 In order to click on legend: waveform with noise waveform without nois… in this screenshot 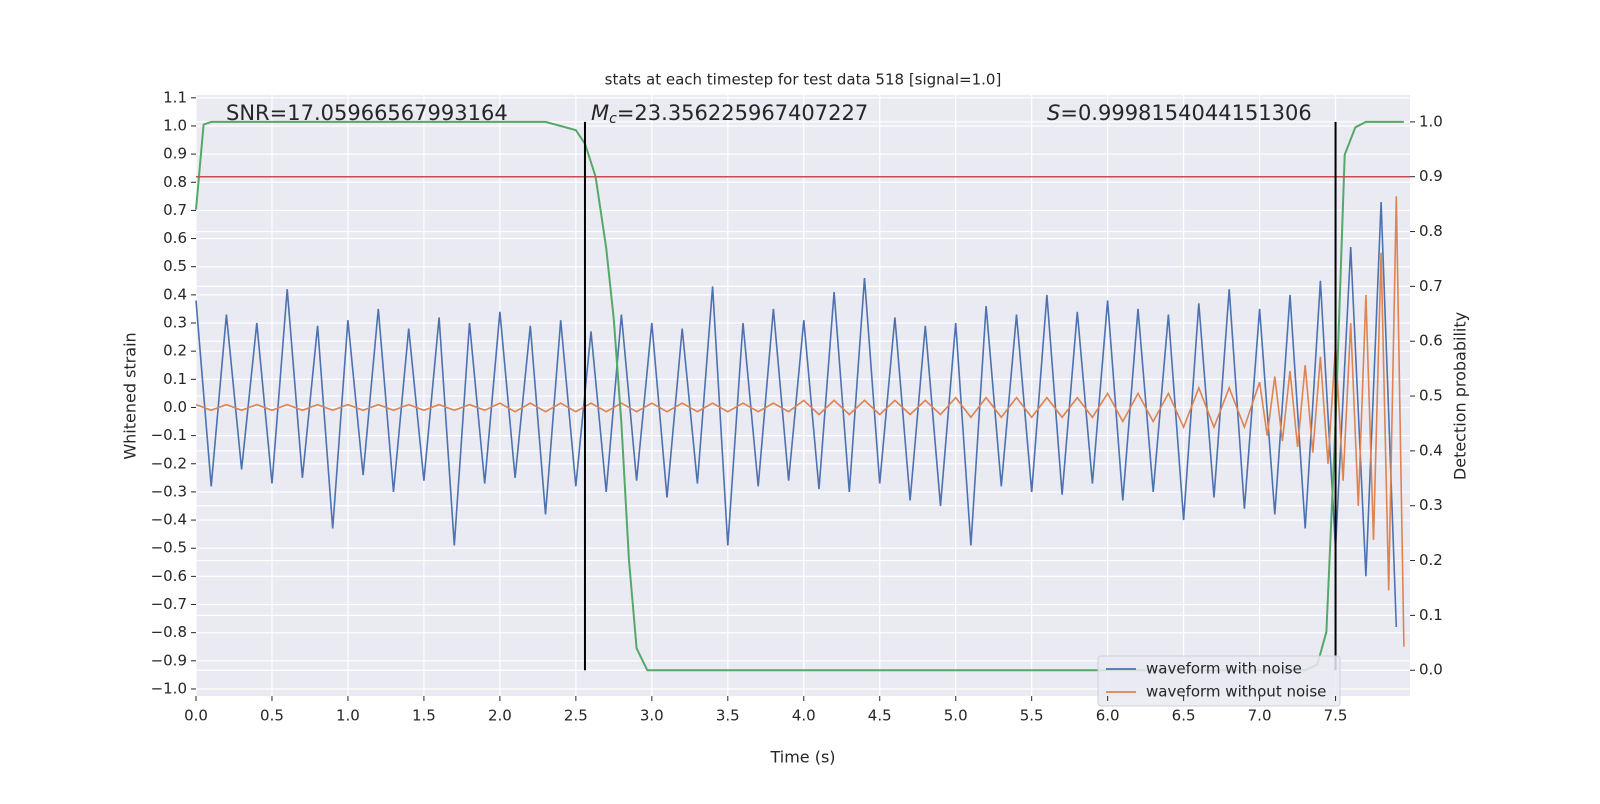, I will do `click(1219, 681)`.